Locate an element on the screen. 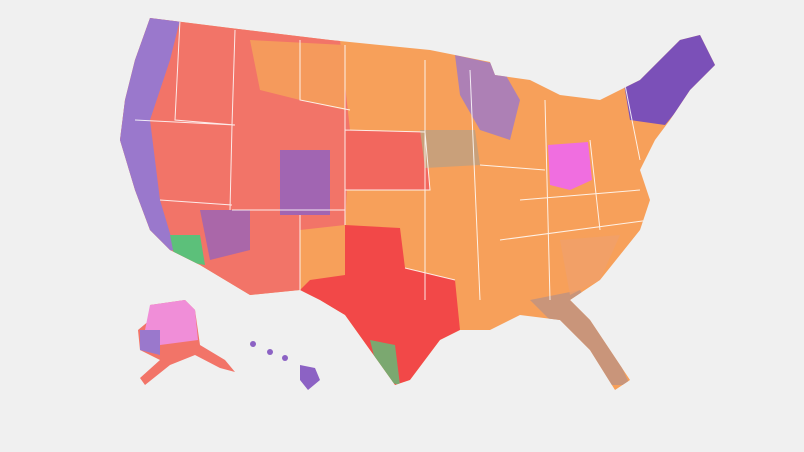 This screenshot has height=452, width=804. alaska is located at coordinates (186, 342).